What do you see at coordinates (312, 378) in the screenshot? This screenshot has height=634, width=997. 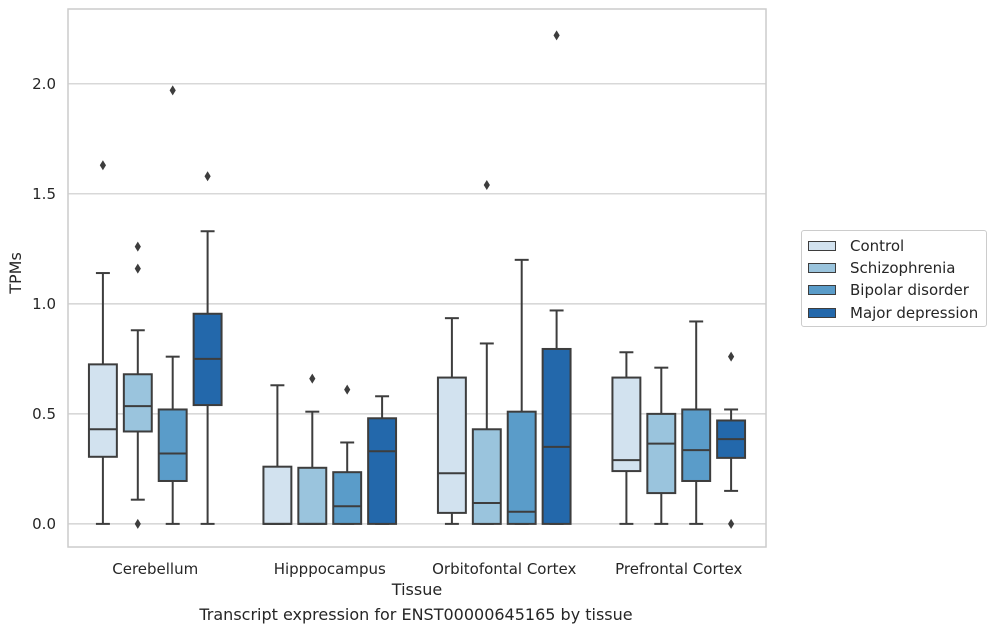 I see `box-hipppocampus-schizophrenia-outlier` at bounding box center [312, 378].